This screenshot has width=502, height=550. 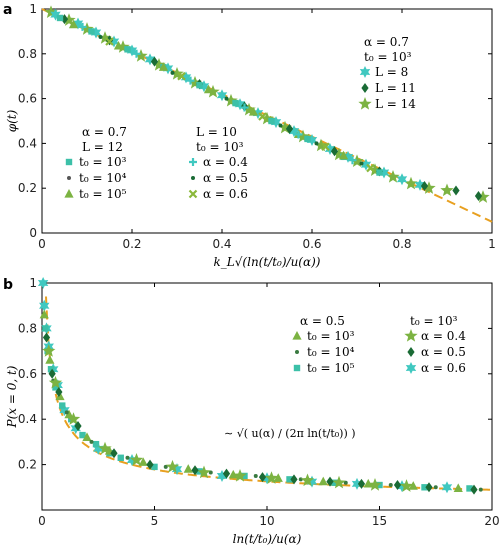 What do you see at coordinates (27, 99) in the screenshot?
I see `y-tick-label: 0.6` at bounding box center [27, 99].